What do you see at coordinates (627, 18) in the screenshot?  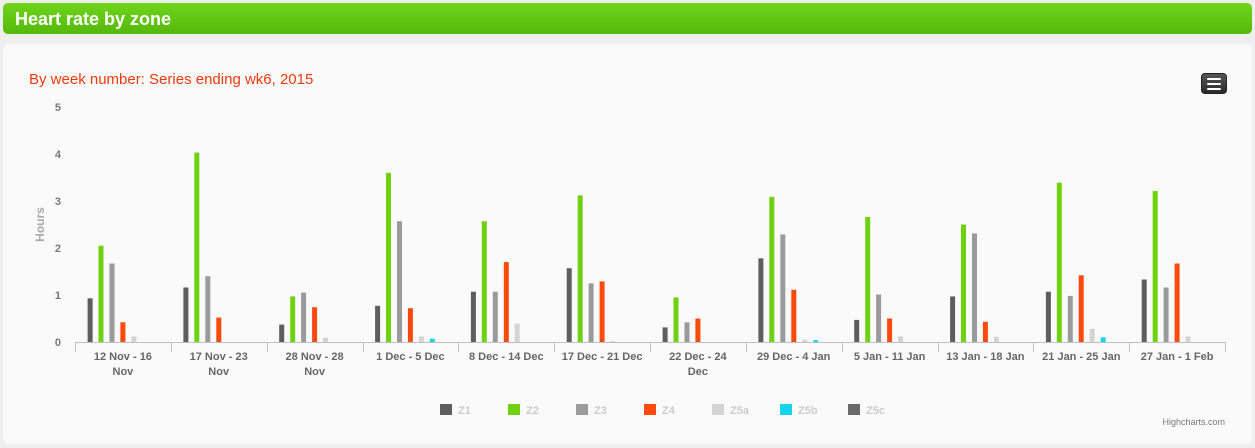 I see `header-bar: Heart rate by zone` at bounding box center [627, 18].